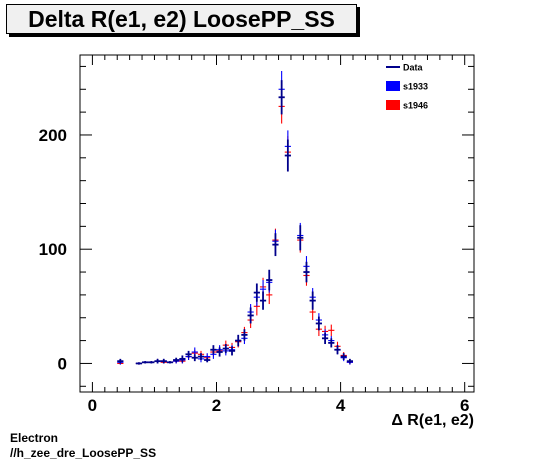 Image resolution: width=546 pixels, height=462 pixels. What do you see at coordinates (415, 87) in the screenshot?
I see `legend-label: s1933` at bounding box center [415, 87].